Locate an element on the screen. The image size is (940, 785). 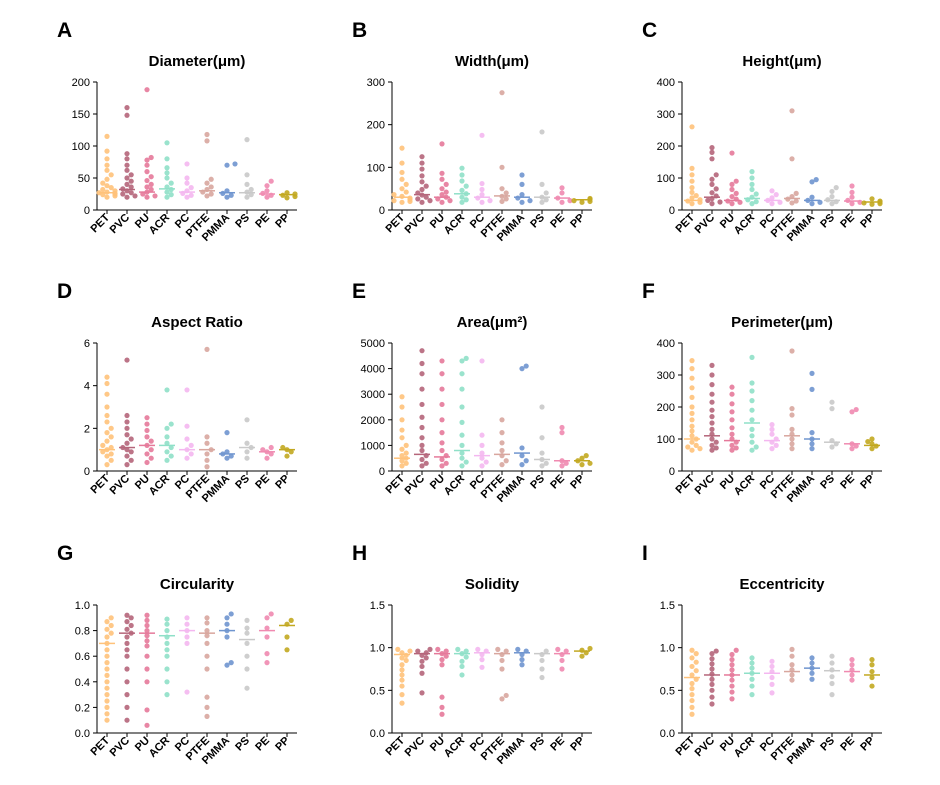
x-tick-label: PVC is located at coordinates (120, 485).